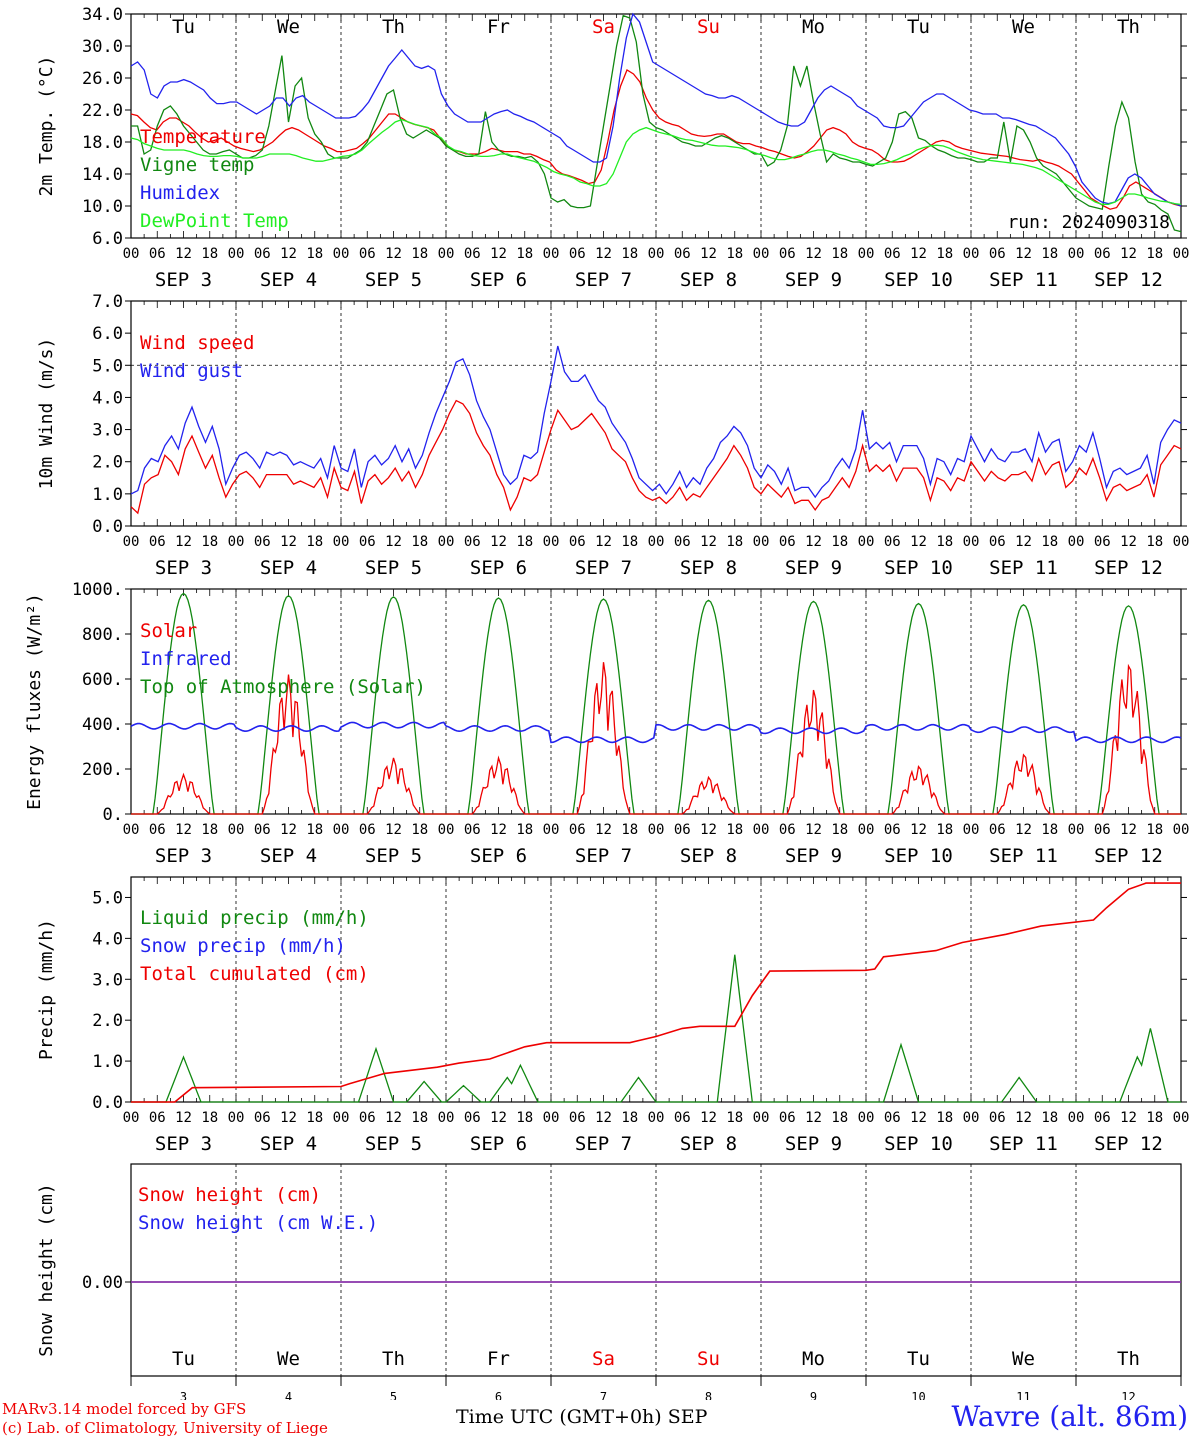 The image size is (1194, 1440). Describe the element at coordinates (107, 398) in the screenshot. I see `y-tick-label: 4.0` at that location.